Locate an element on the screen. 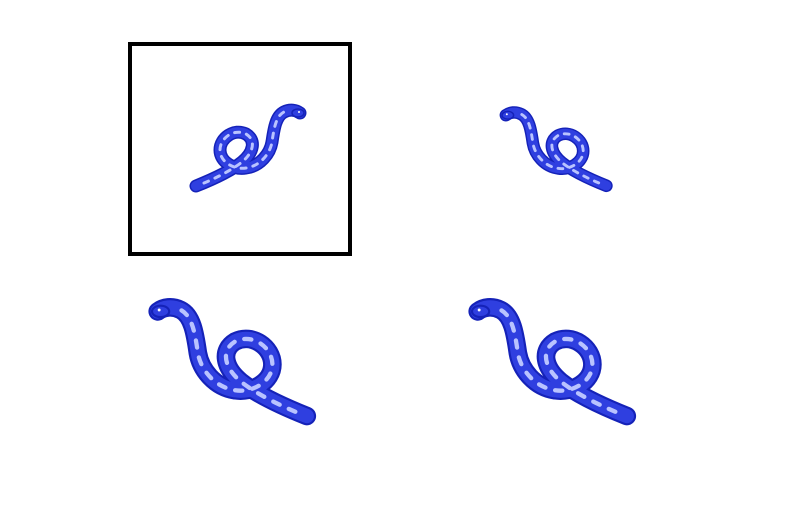 The image size is (800, 512). option-1-card is located at coordinates (240, 149).